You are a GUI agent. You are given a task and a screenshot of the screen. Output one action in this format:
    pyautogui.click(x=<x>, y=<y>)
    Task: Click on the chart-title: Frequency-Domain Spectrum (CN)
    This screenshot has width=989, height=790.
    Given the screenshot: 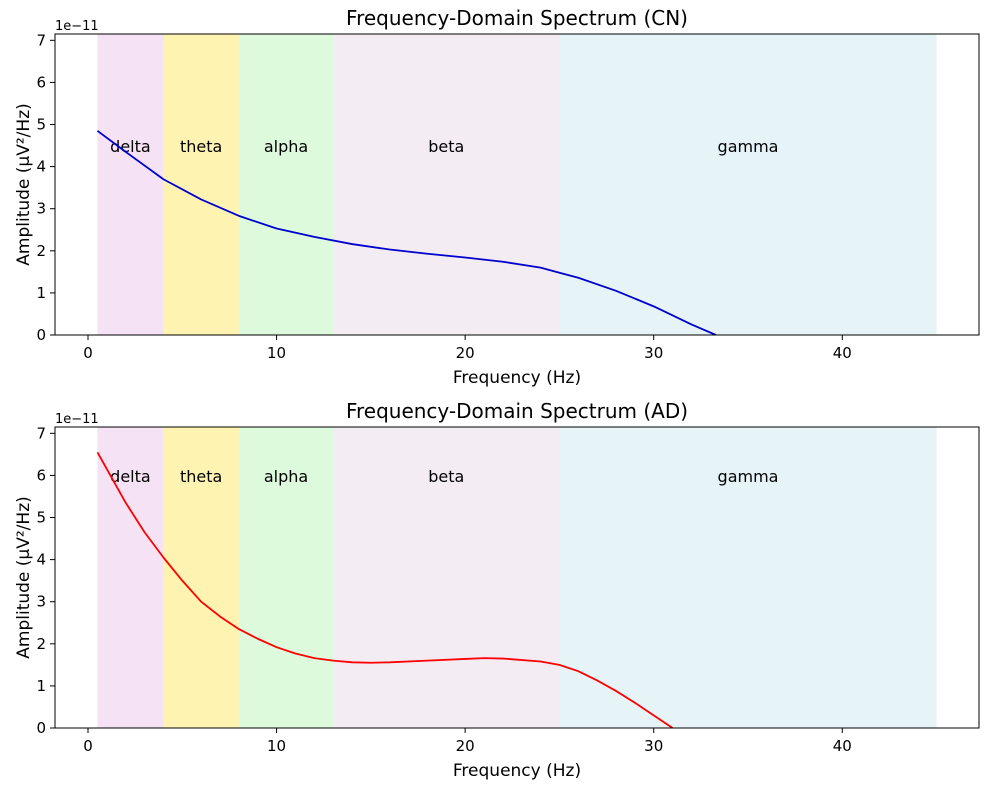 What is the action you would take?
    pyautogui.click(x=517, y=18)
    